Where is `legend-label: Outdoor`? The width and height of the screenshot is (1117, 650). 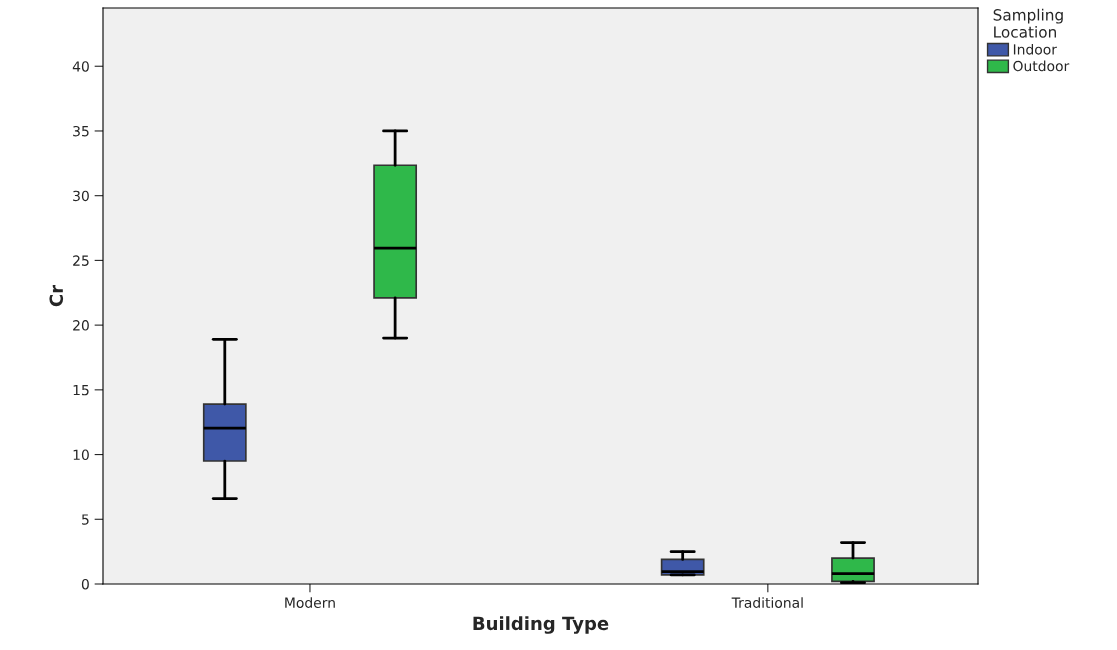 legend-label: Outdoor is located at coordinates (1041, 66).